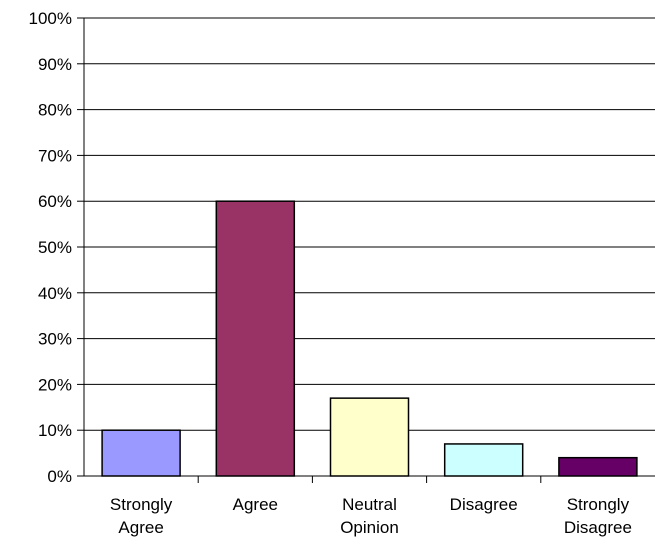 This screenshot has height=551, width=655. Describe the element at coordinates (55, 110) in the screenshot. I see `y-tick-label: 80%` at that location.